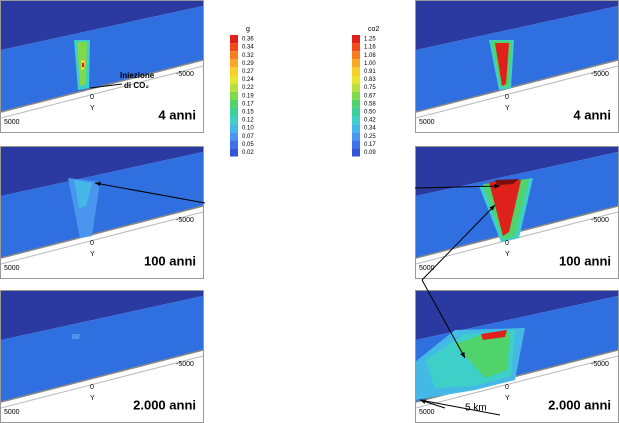 This screenshot has width=619, height=423. What do you see at coordinates (370, 56) in the screenshot?
I see `colorbar-tick: 1.08` at bounding box center [370, 56].